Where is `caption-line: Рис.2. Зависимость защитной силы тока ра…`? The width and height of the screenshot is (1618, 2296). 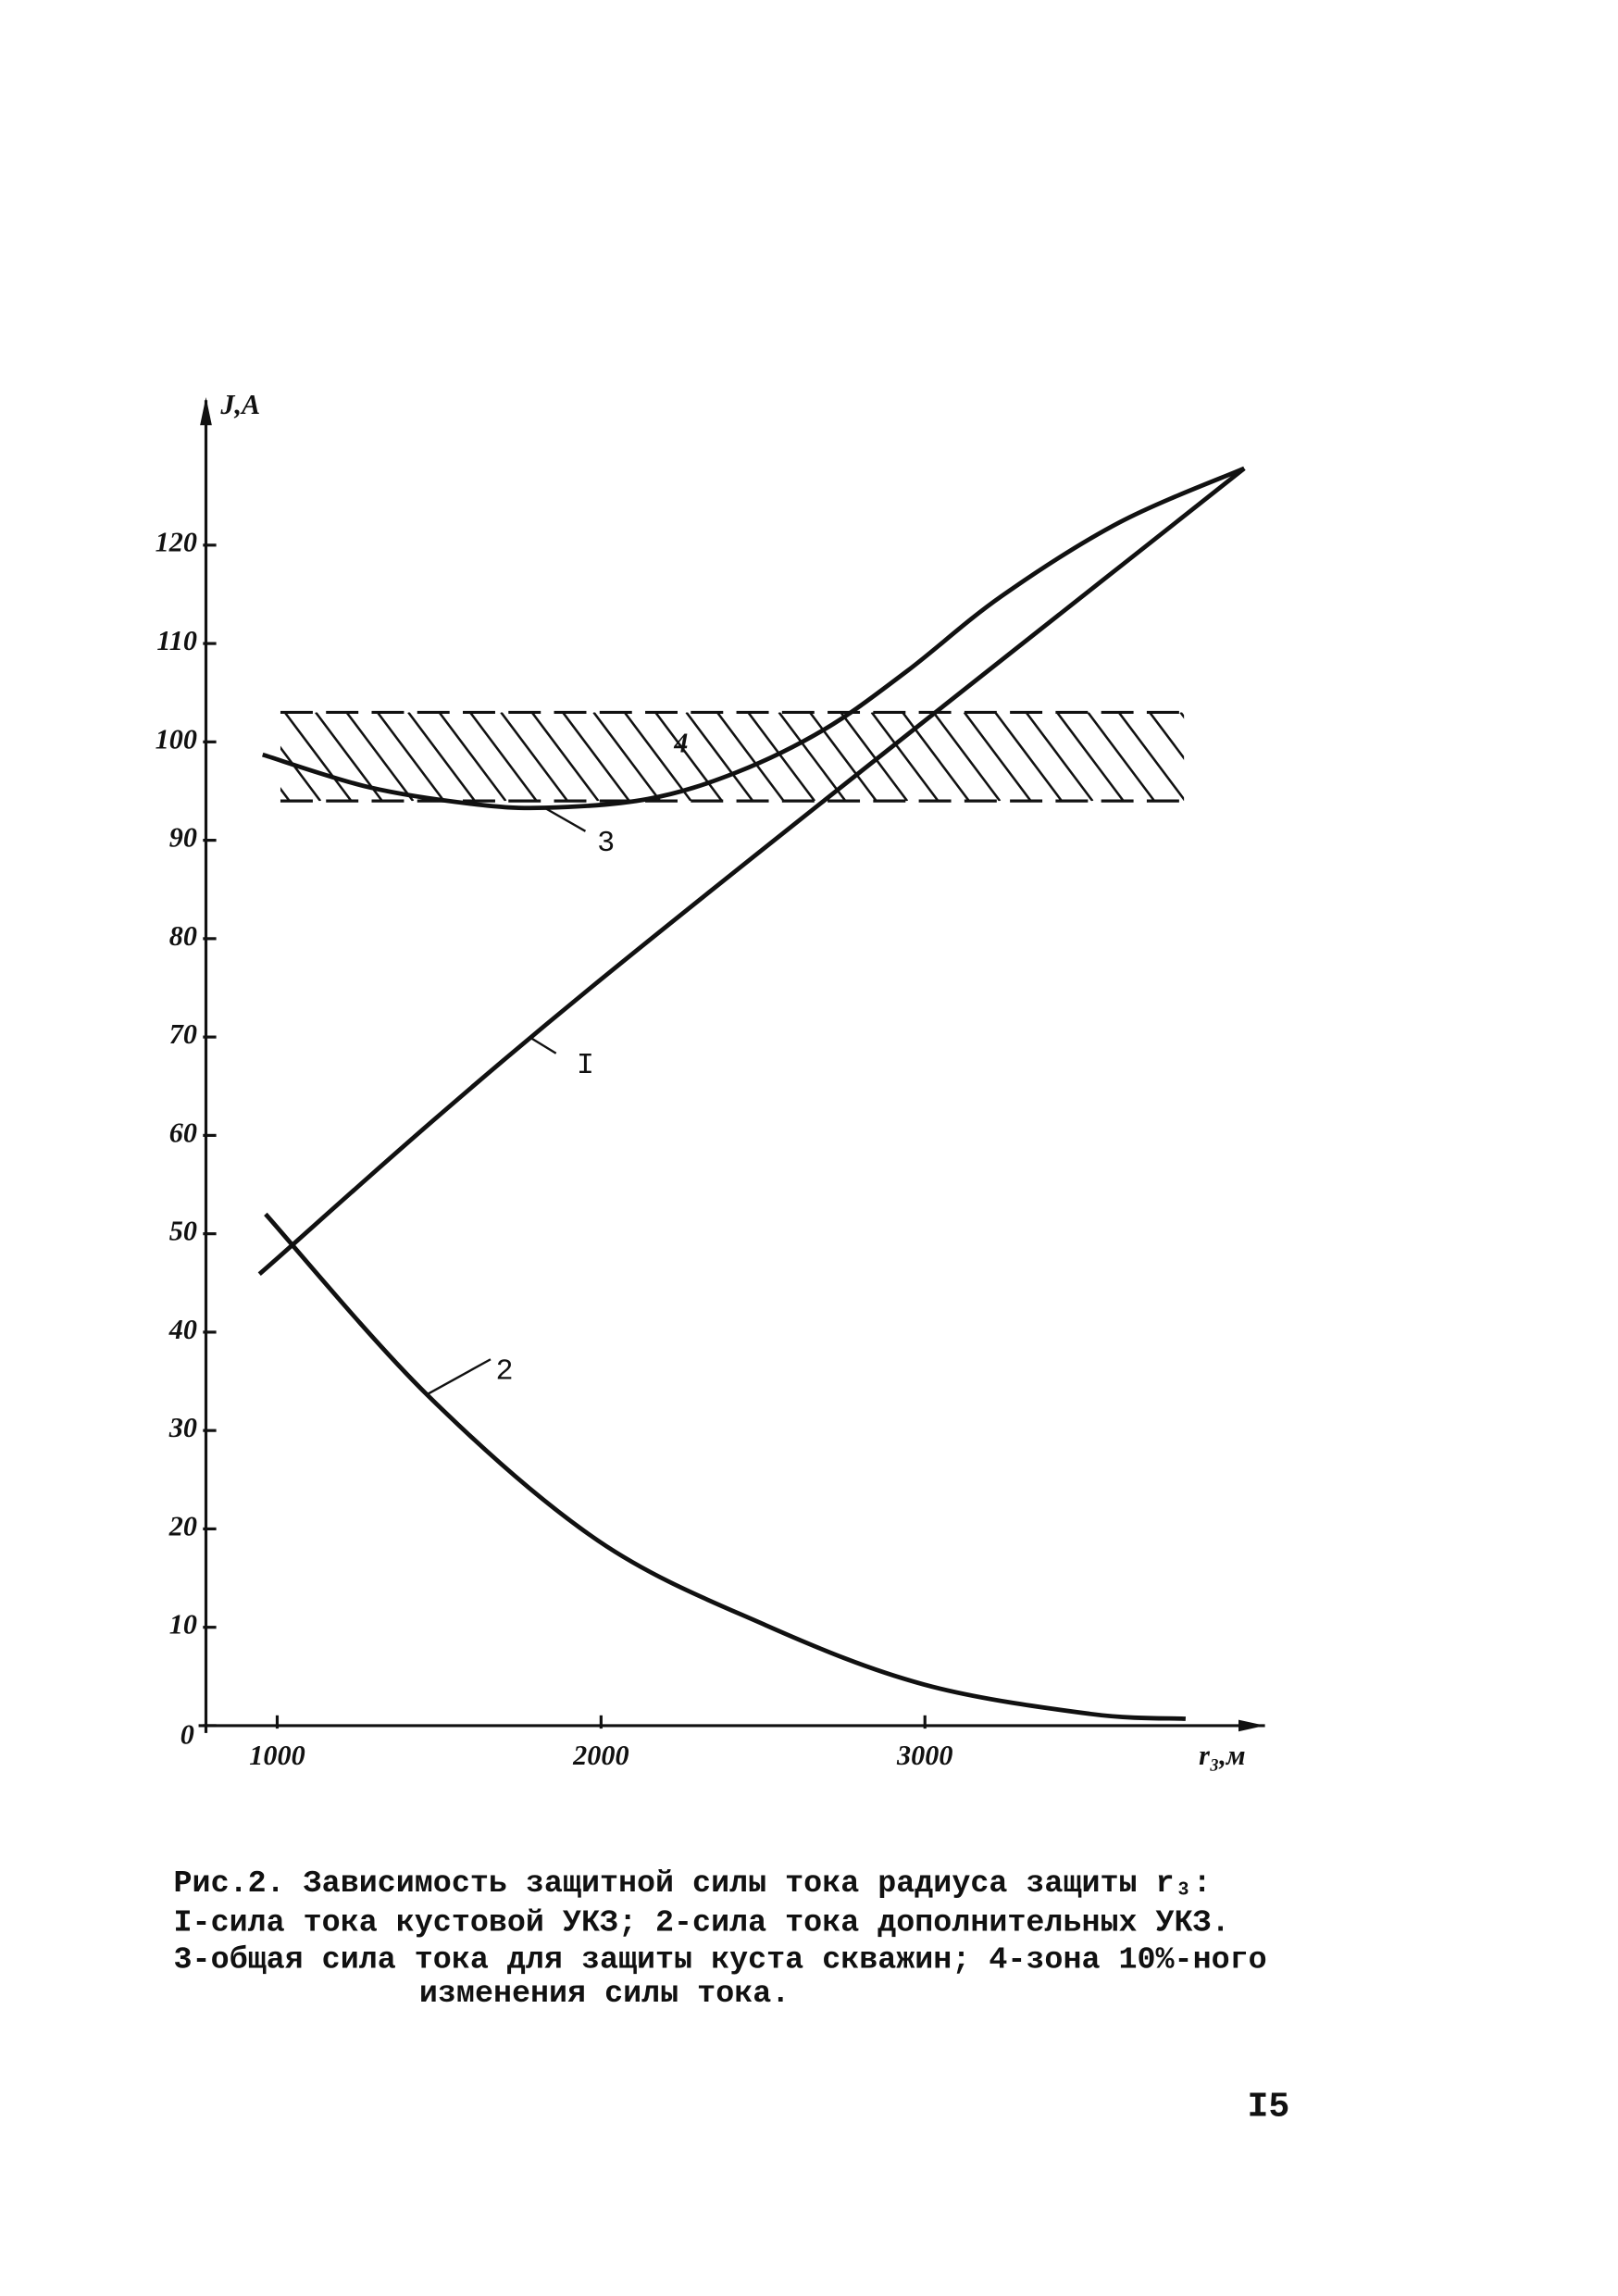 caption-line: Рис.2. Зависимость защитной силы тока ра… is located at coordinates (693, 1884).